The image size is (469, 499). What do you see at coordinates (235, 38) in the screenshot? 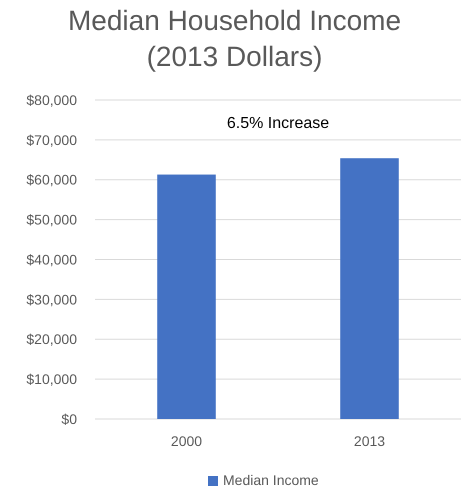
I see `chart-title: Median Household Income (2013 Dollars)` at bounding box center [235, 38].